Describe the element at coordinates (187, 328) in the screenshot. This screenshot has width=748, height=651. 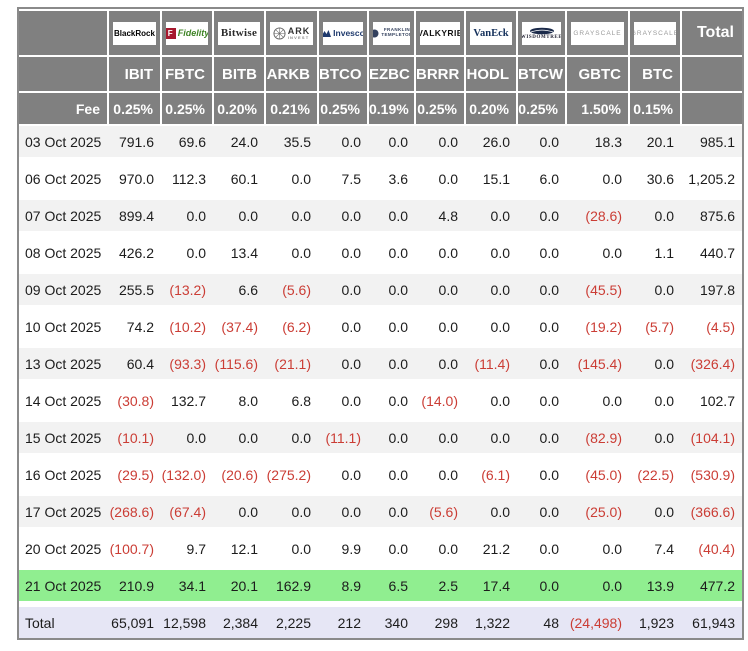
I see `value-cell-fbtc: (10.2)` at that location.